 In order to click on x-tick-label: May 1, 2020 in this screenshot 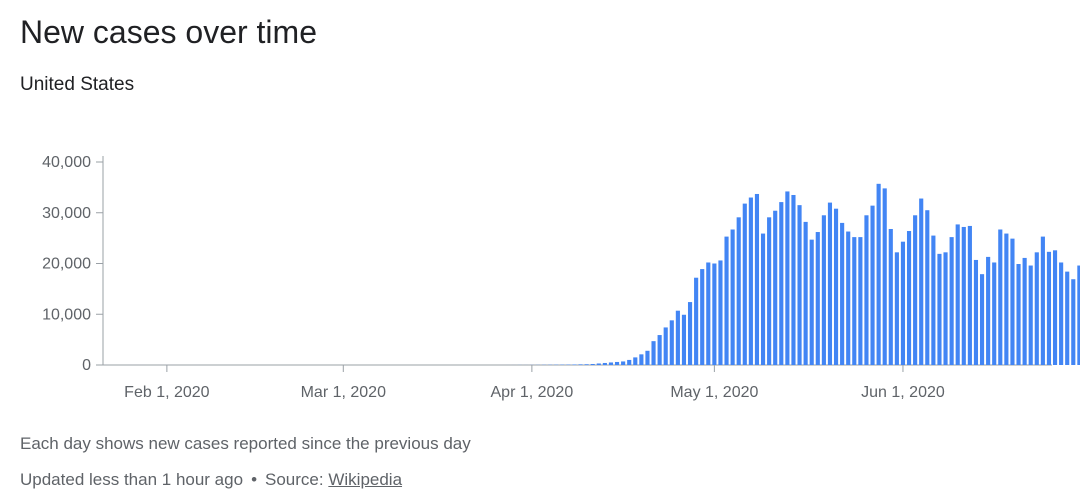, I will do `click(714, 392)`.